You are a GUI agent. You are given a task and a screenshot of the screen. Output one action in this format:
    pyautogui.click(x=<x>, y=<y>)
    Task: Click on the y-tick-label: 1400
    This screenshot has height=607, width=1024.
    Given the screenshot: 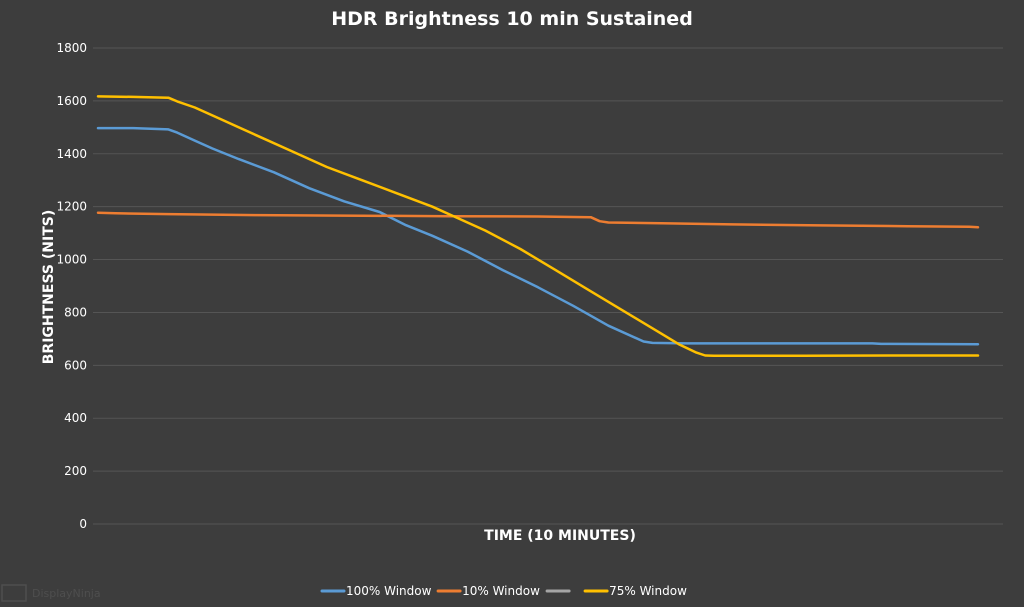 What is the action you would take?
    pyautogui.click(x=71, y=154)
    